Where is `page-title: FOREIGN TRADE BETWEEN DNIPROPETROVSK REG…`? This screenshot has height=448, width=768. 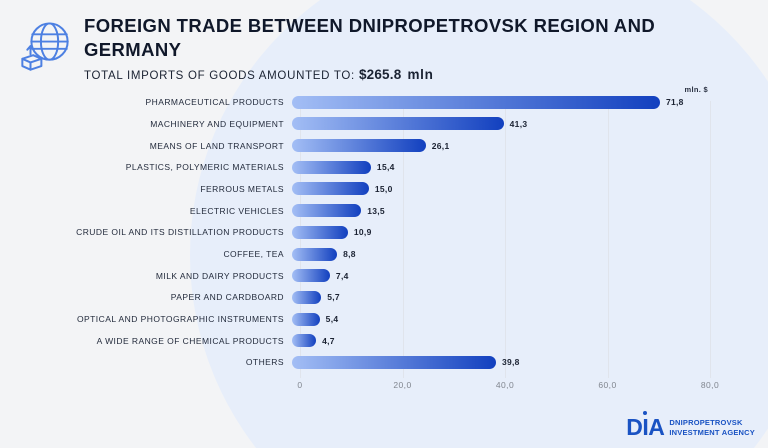 page-title: FOREIGN TRADE BETWEEN DNIPROPETROVSK REG… is located at coordinates (370, 37).